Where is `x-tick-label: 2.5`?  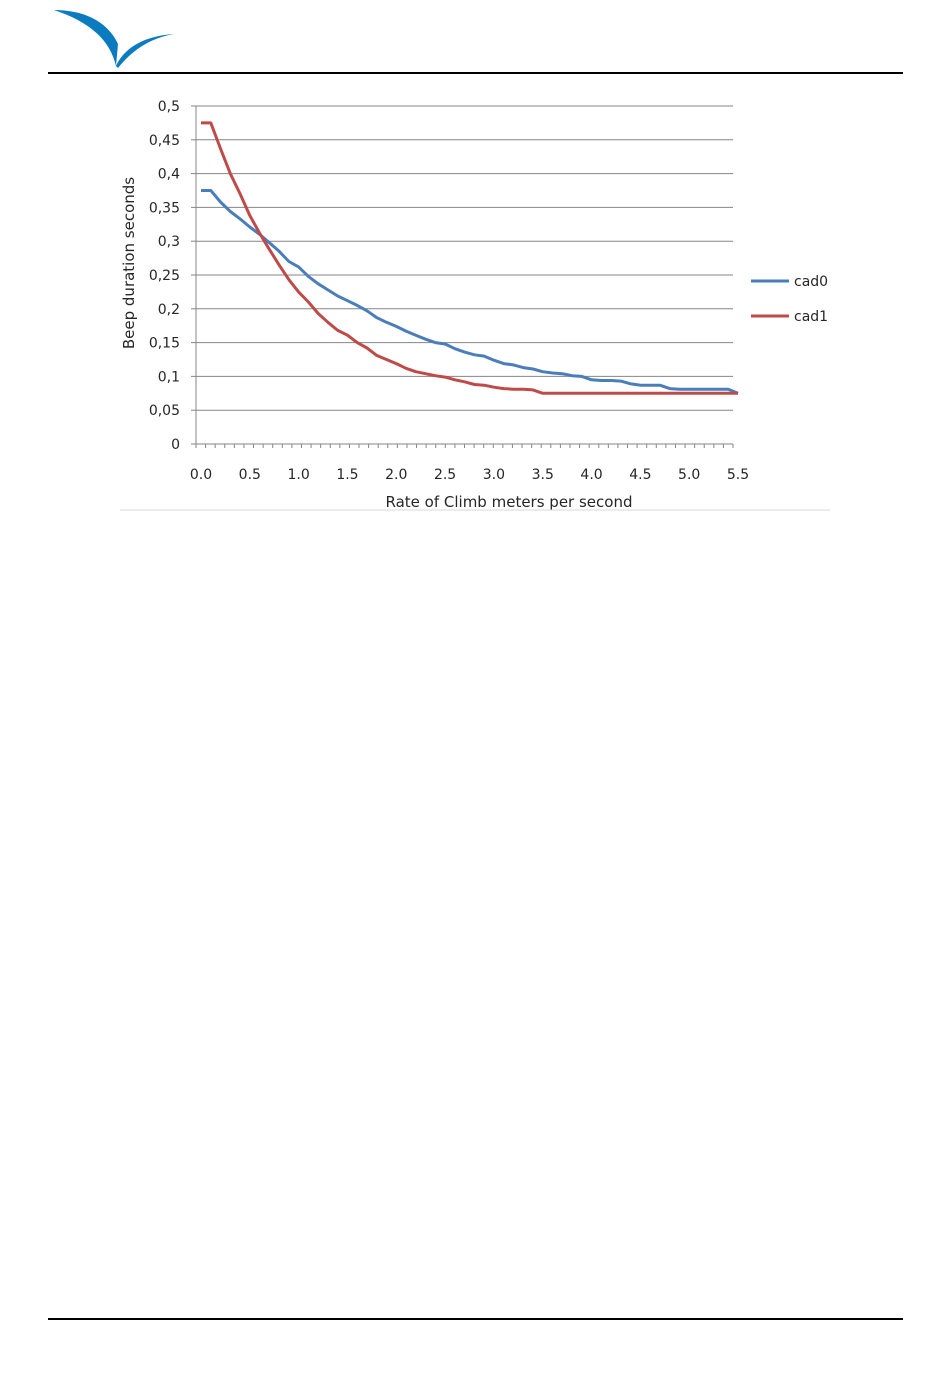 x-tick-label: 2.5 is located at coordinates (445, 475).